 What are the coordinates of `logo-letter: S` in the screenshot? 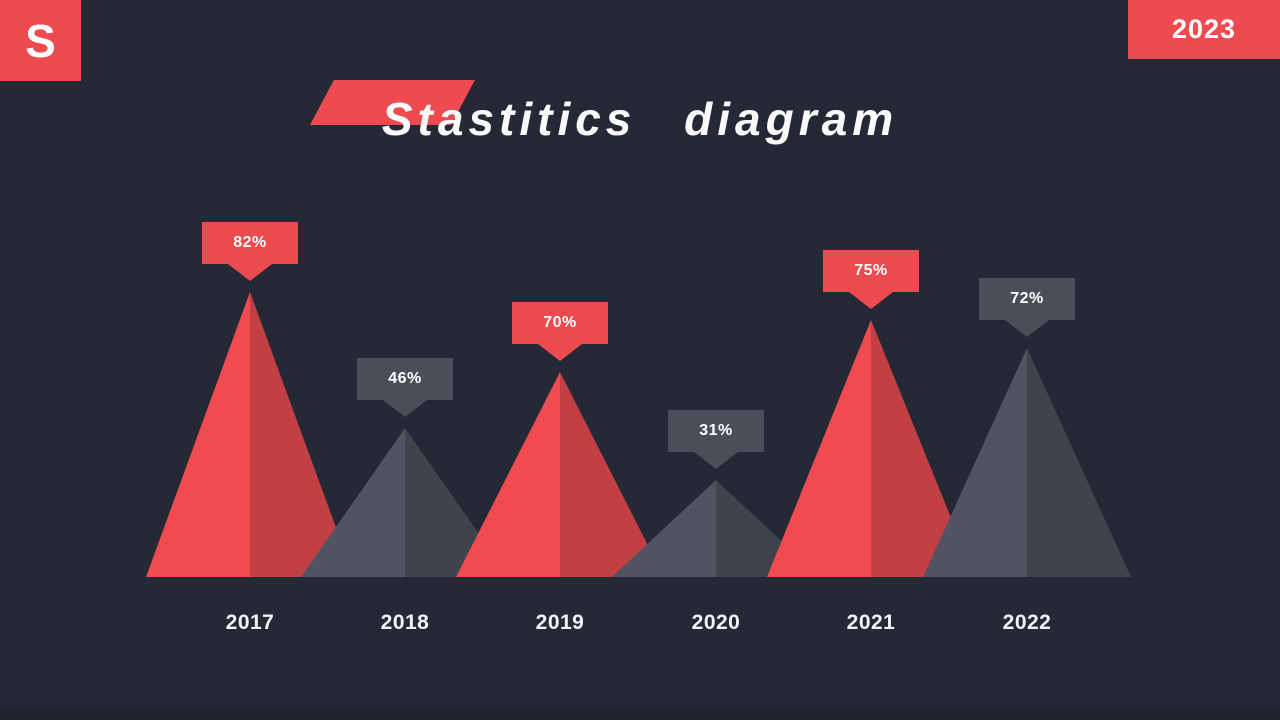 It's located at (40, 40).